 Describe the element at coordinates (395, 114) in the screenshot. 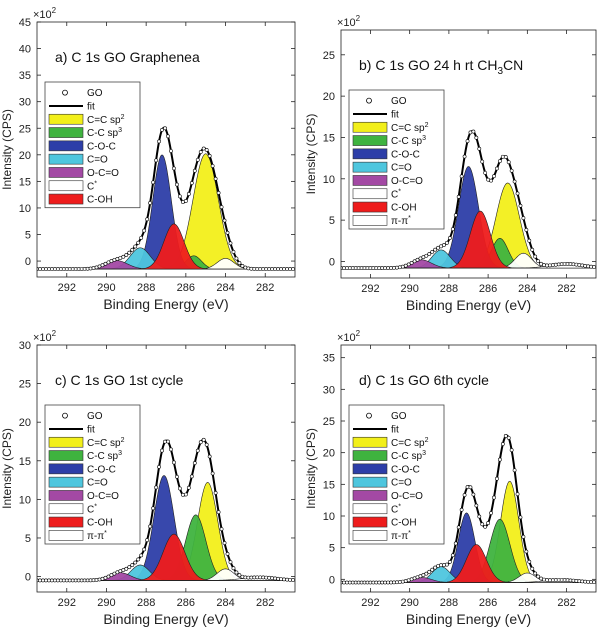

I see `legend-label: fit` at that location.